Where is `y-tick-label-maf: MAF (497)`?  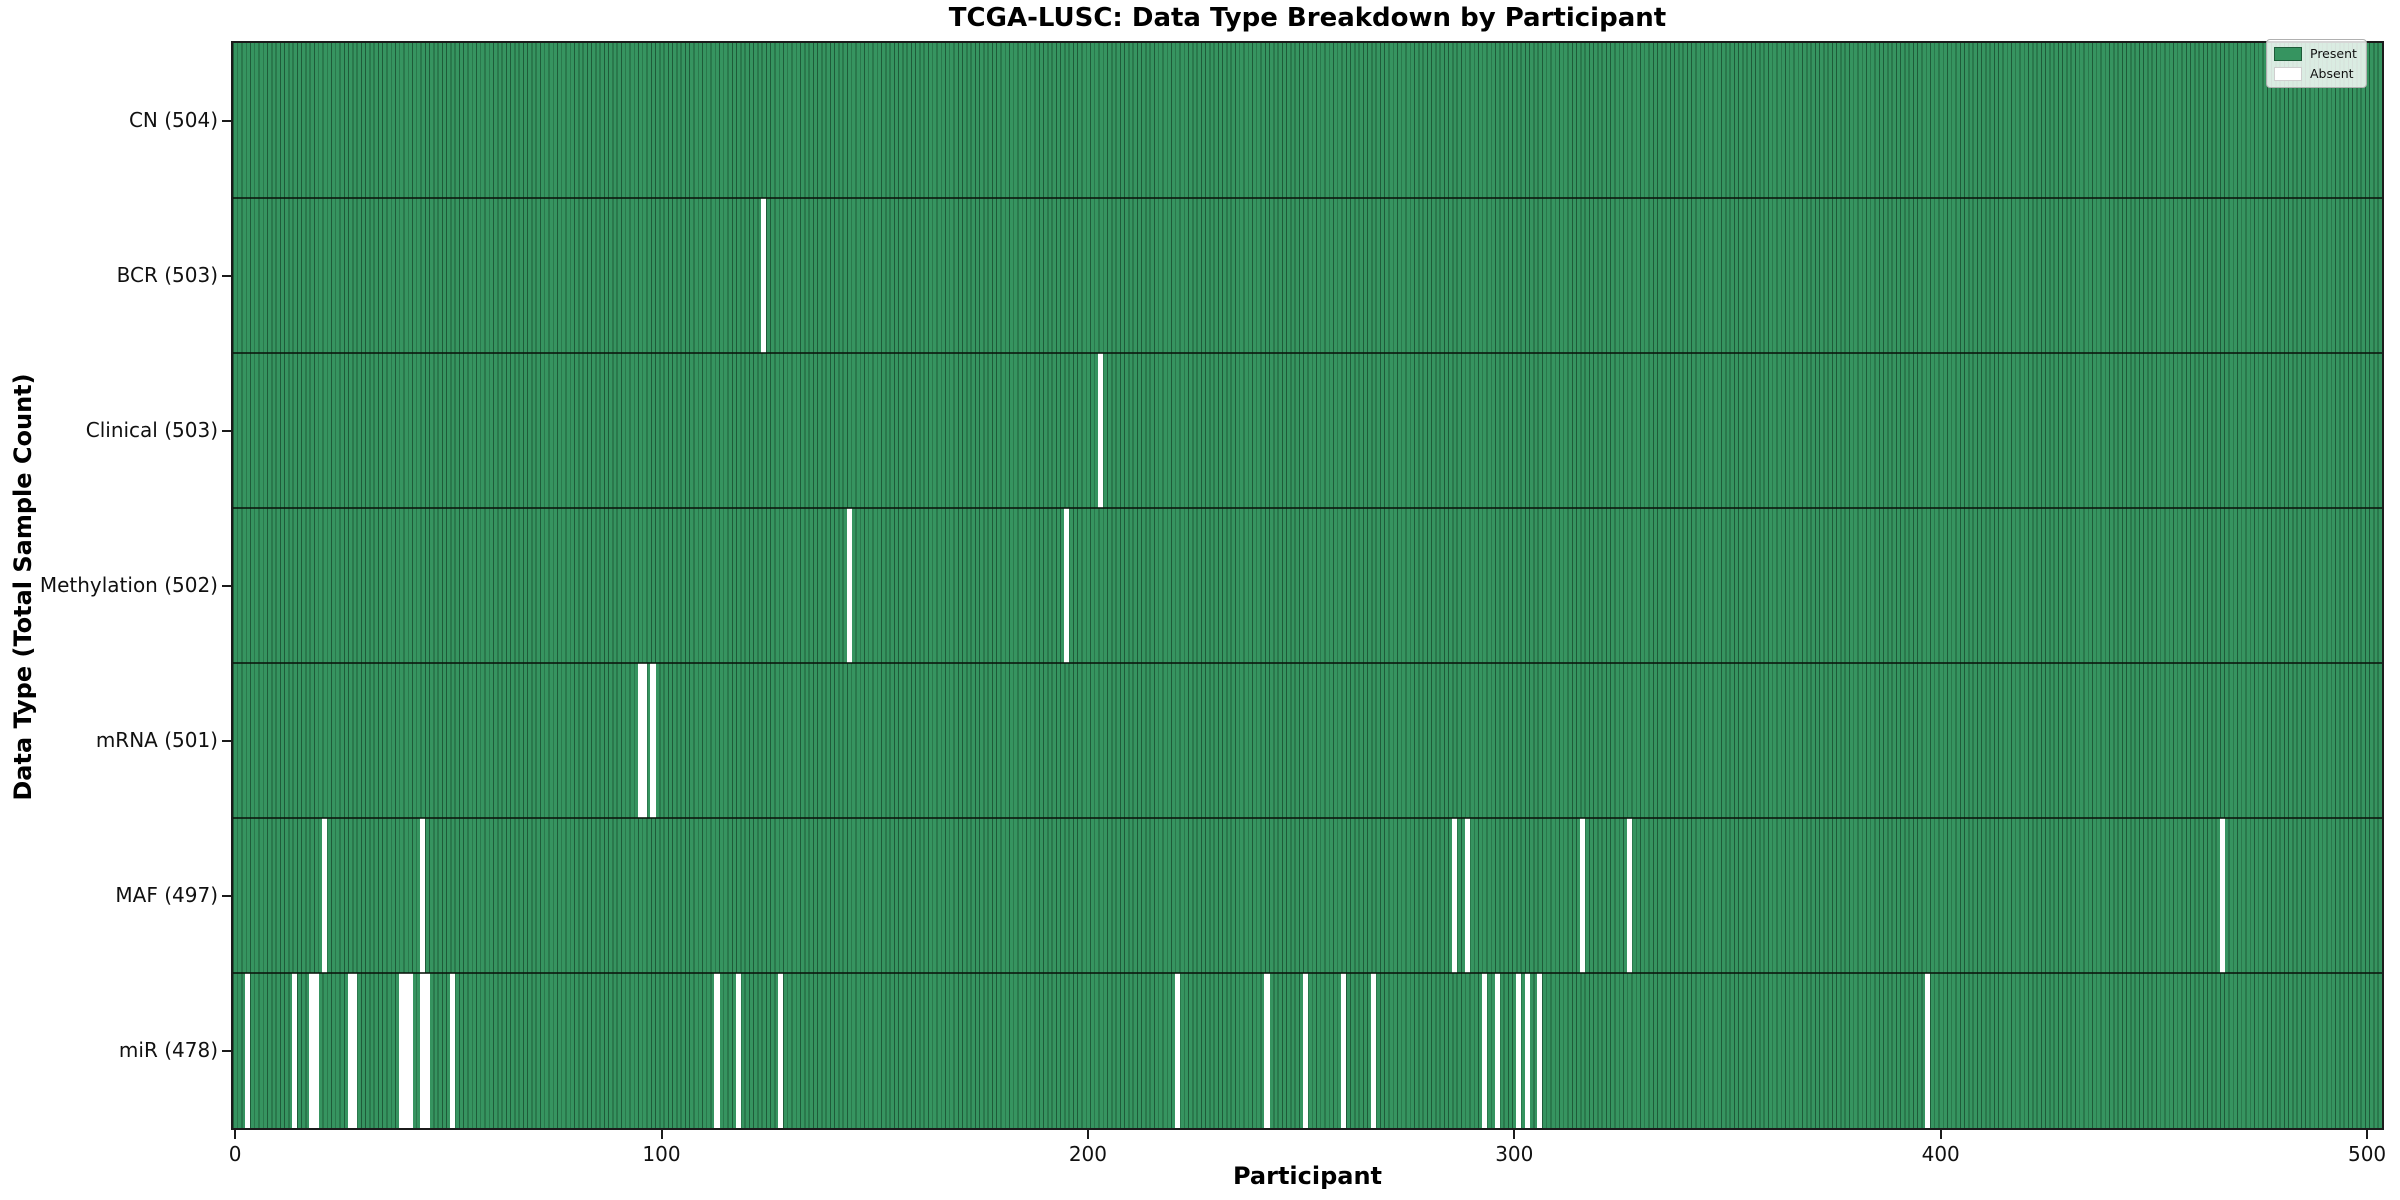 y-tick-label-maf: MAF (497) is located at coordinates (166, 894).